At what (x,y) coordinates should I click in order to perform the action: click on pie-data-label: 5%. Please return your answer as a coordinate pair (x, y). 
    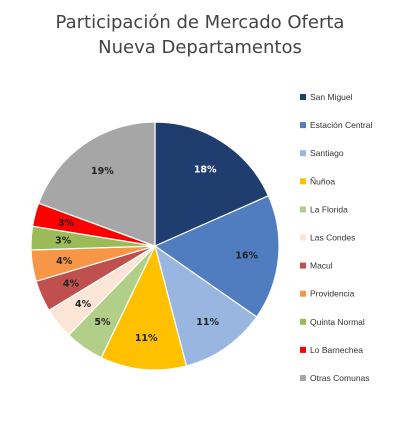
    Looking at the image, I should click on (102, 322).